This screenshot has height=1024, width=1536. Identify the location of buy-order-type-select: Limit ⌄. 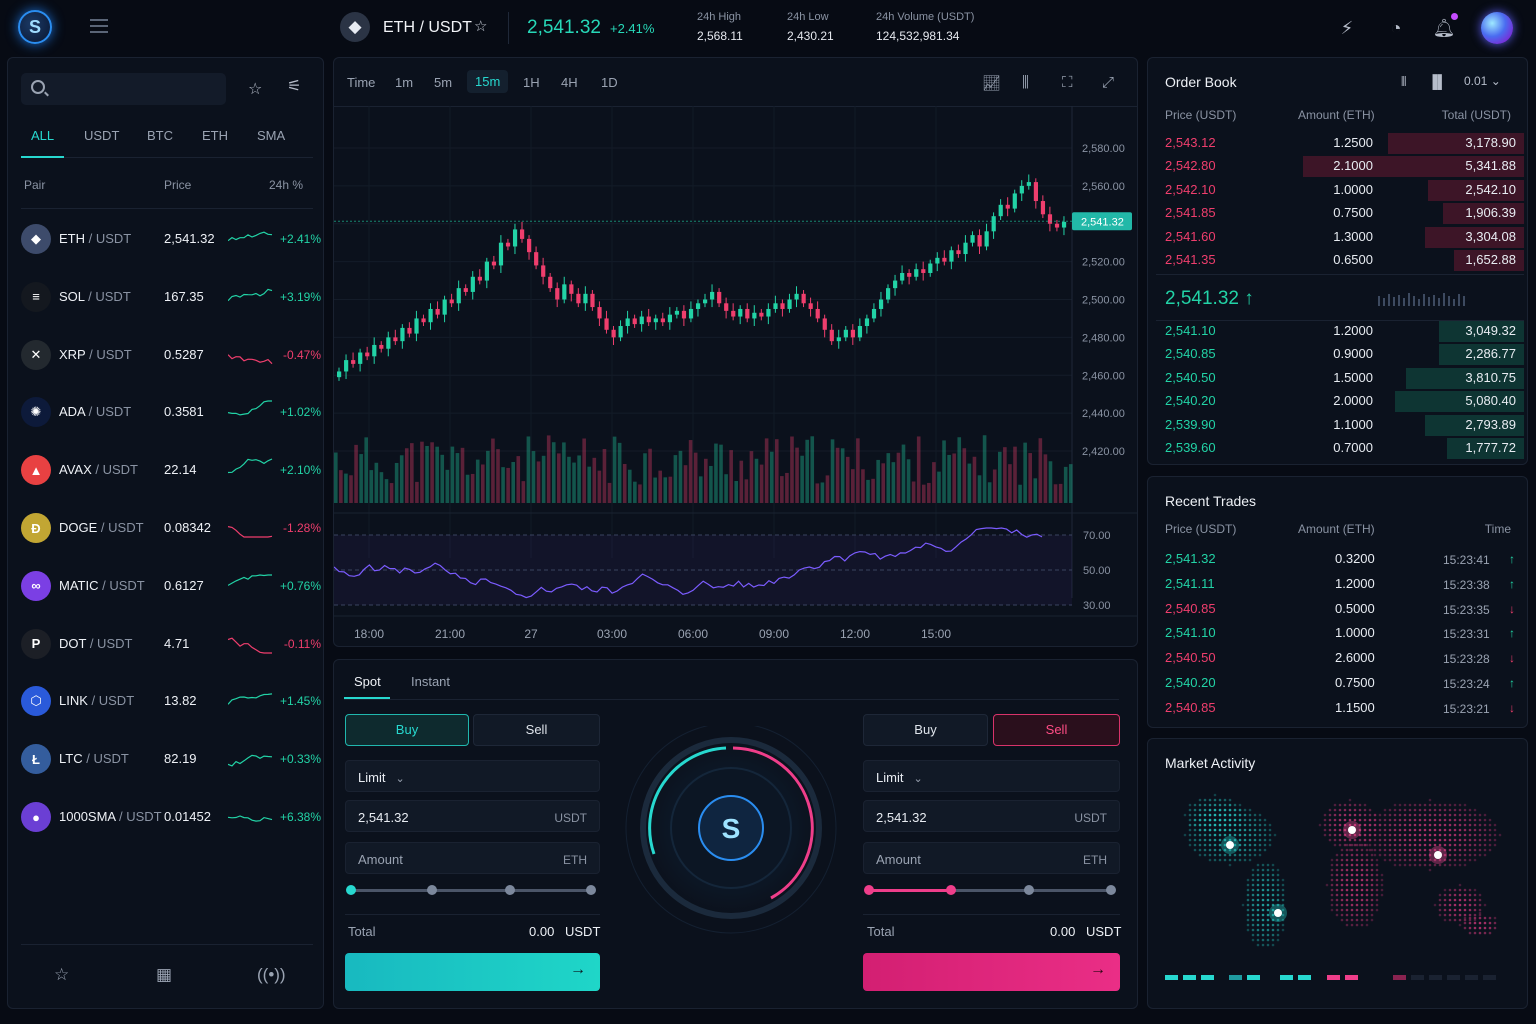
(472, 776).